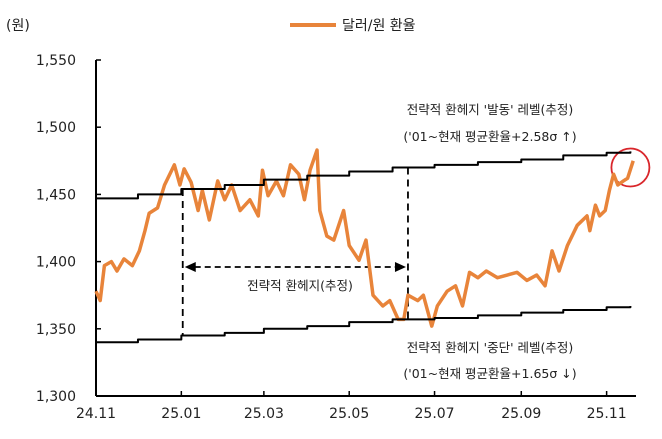 This screenshot has height=439, width=662. Describe the element at coordinates (56, 397) in the screenshot. I see `y-tick-label: 1,300` at that location.